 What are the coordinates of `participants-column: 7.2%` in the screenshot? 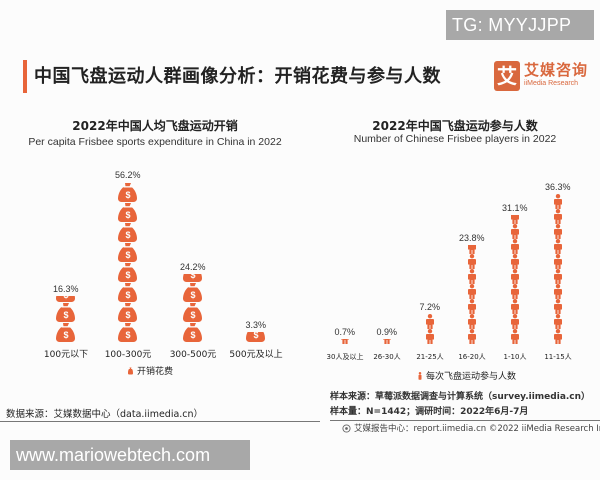 It's located at (430, 323).